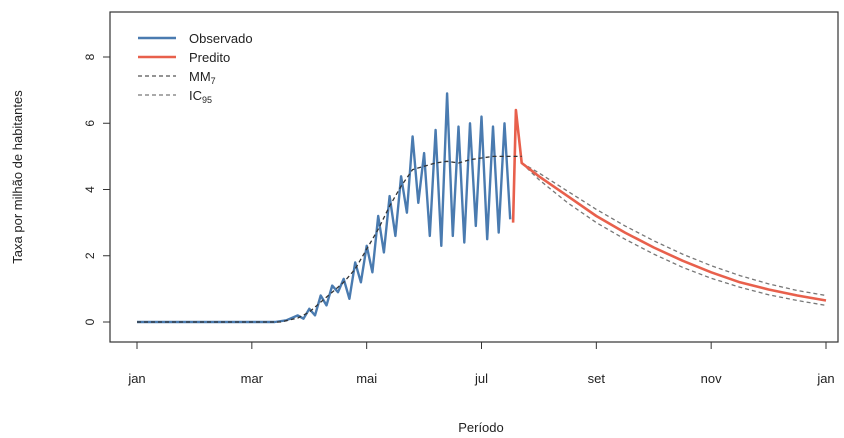 The width and height of the screenshot is (844, 438). I want to click on x-tick-label: mar, so click(252, 378).